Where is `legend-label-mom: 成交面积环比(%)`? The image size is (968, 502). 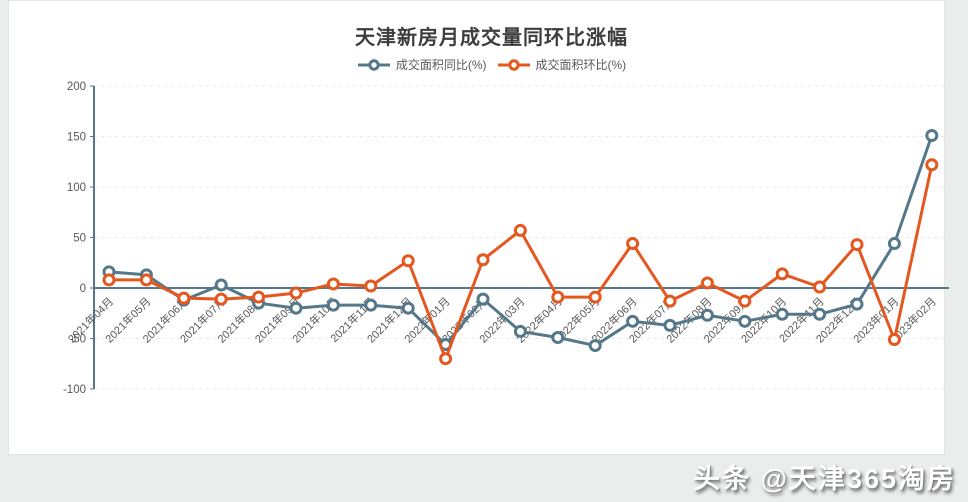 legend-label-mom: 成交面积环比(%) is located at coordinates (581, 65).